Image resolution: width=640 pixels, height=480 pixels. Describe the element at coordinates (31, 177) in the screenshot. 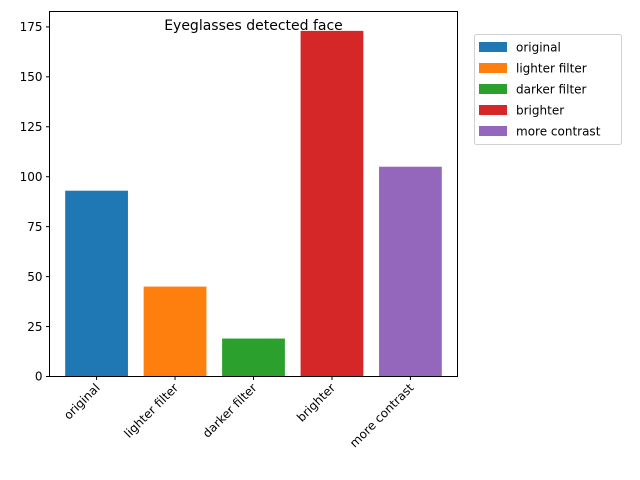

I see `y-tick-label: 100` at that location.